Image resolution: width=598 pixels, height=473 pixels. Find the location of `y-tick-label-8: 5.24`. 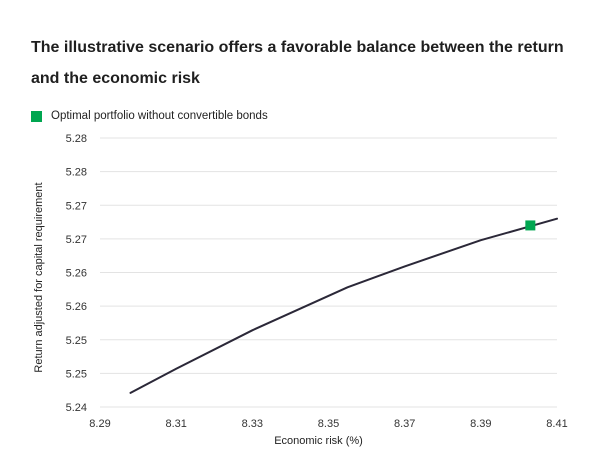

y-tick-label-8: 5.24 is located at coordinates (76, 408).